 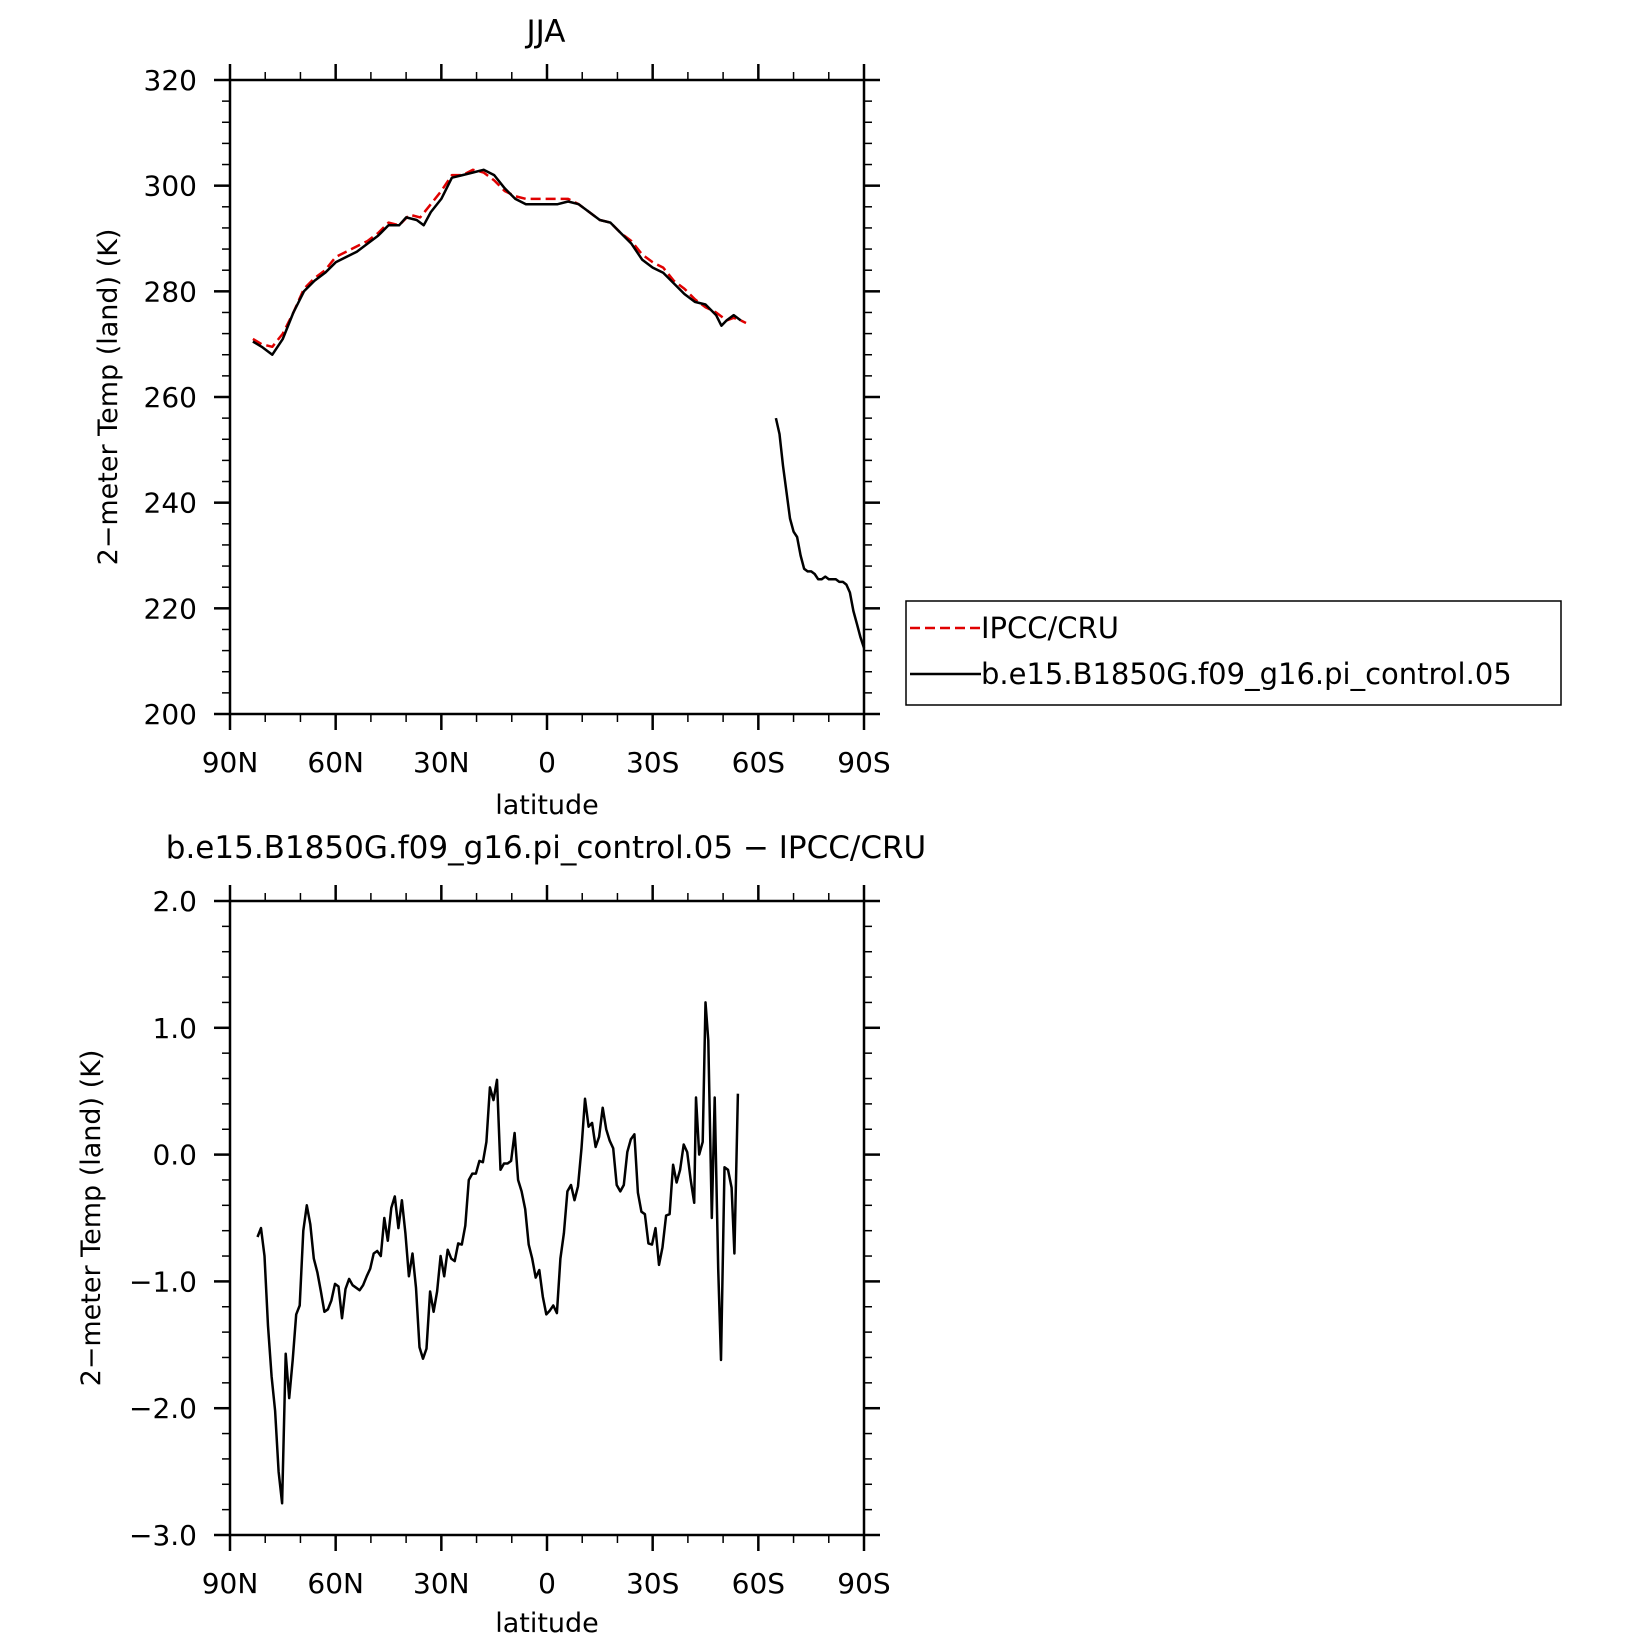 I want to click on legend-label-ipcc-cru: IPCC/CRU, so click(x=1050, y=628).